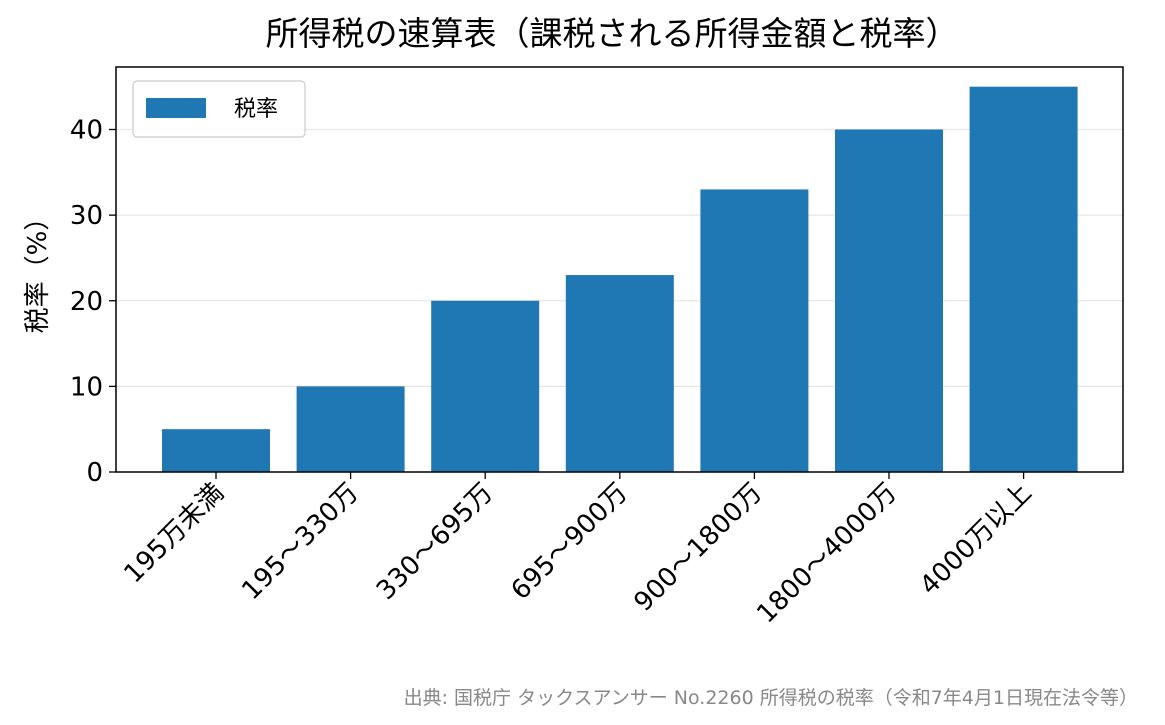  I want to click on y-tick-label: 10, so click(86, 387).